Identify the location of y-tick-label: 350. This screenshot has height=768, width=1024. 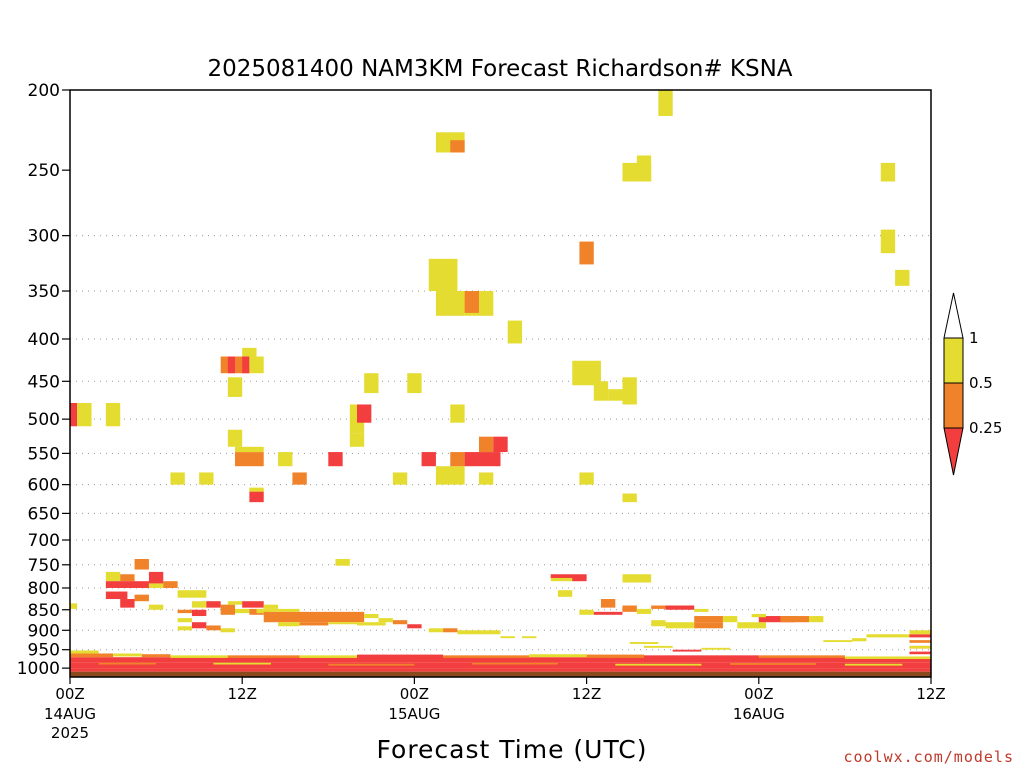
(44, 292).